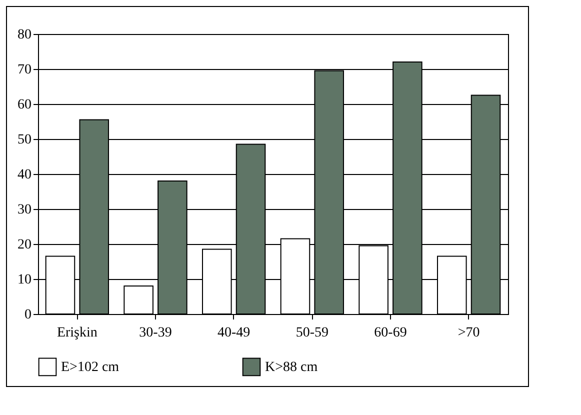  What do you see at coordinates (25, 35) in the screenshot?
I see `y-tick-label: 80` at bounding box center [25, 35].